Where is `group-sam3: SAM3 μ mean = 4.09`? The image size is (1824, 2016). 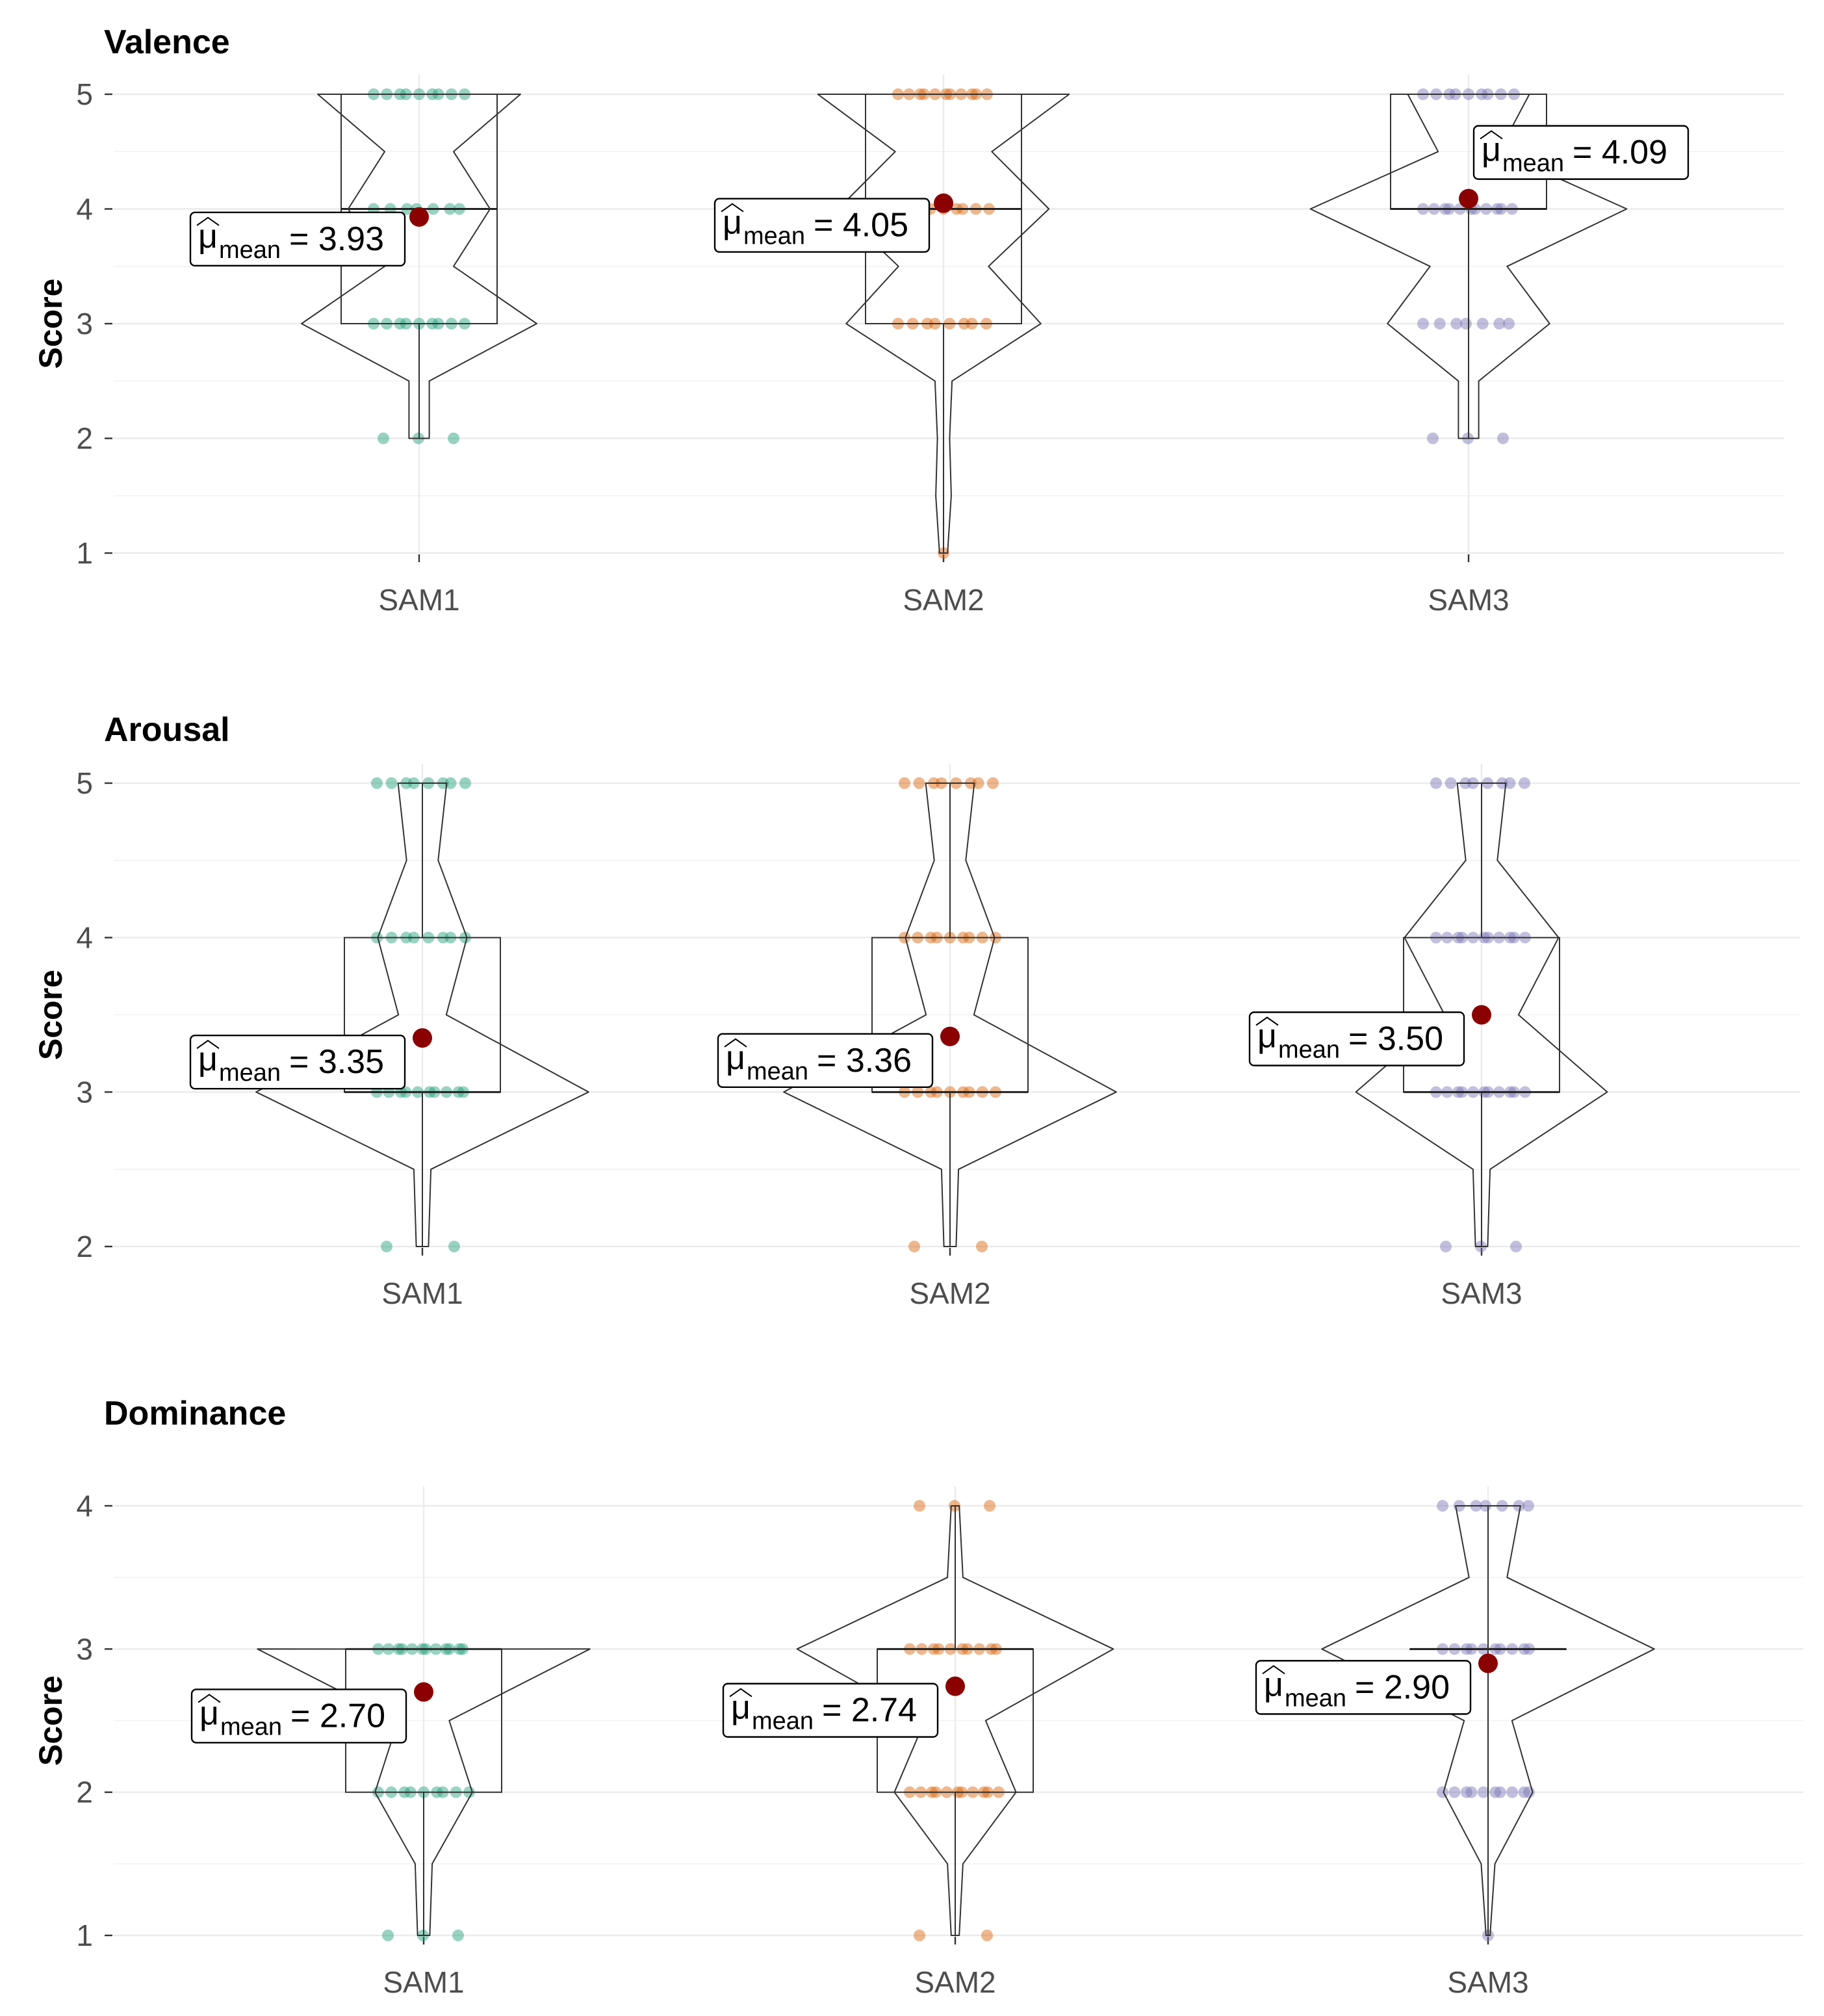 group-sam3: SAM3 μ mean = 4.09 is located at coordinates (1499, 352).